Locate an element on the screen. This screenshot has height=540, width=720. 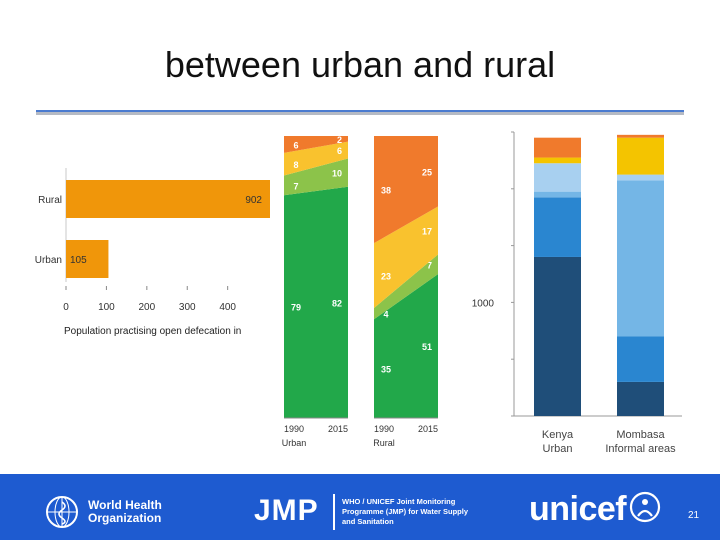
page-number: 21 is located at coordinates (694, 515).